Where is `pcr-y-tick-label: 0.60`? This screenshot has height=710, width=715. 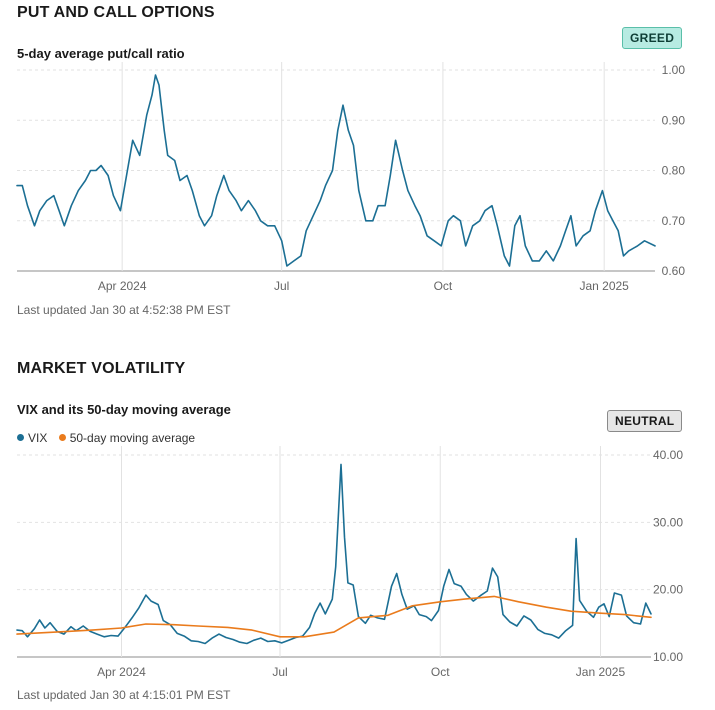 pcr-y-tick-label: 0.60 is located at coordinates (674, 271).